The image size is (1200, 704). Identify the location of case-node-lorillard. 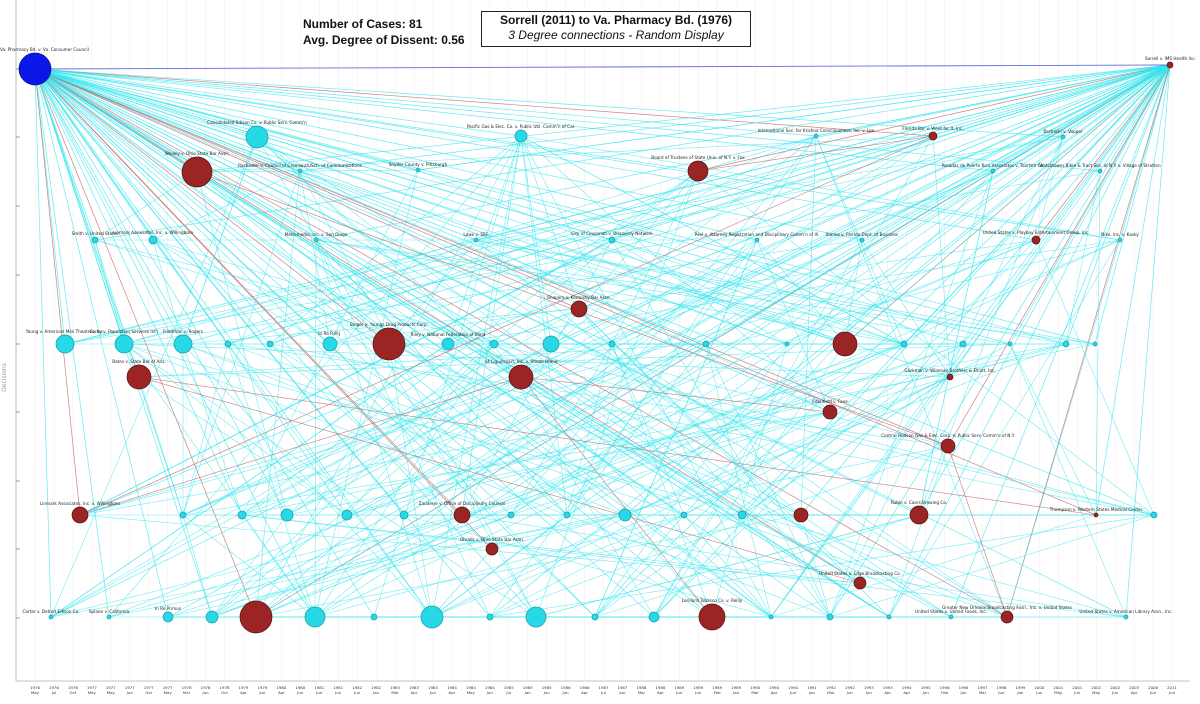
(712, 617).